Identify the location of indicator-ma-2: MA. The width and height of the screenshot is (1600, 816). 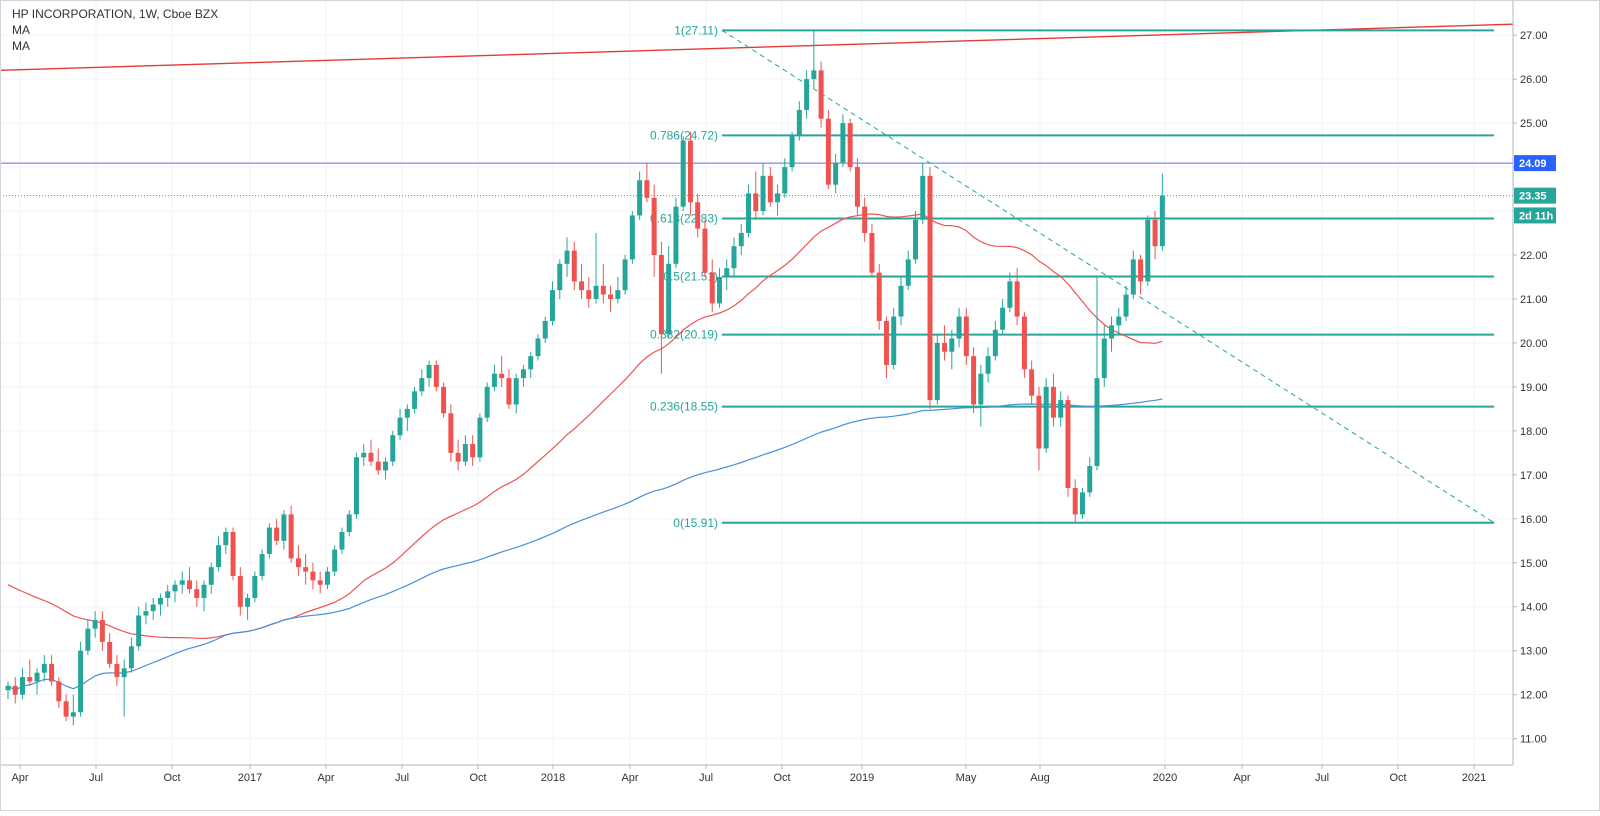
(21, 46).